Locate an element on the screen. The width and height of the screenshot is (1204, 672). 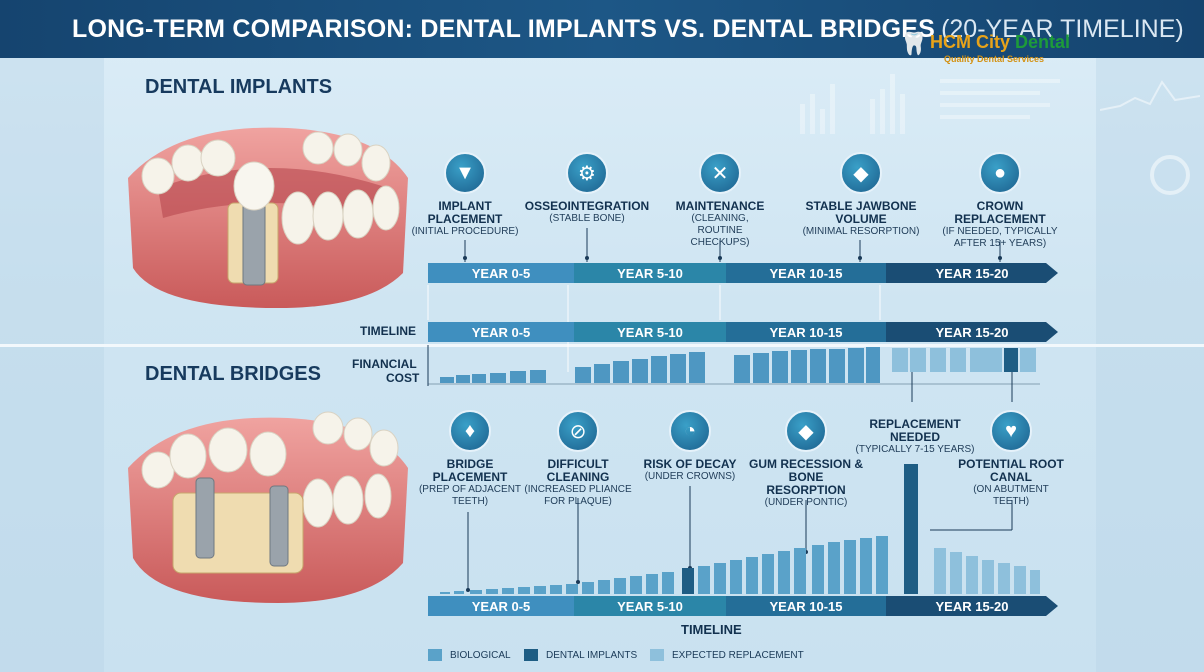
implant-timeline-seg-2: YEAR 5-10 is located at coordinates (650, 273).